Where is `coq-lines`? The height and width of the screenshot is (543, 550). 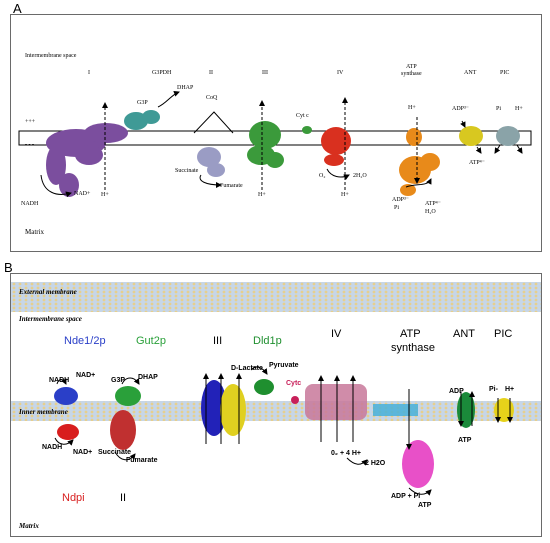 coq-lines is located at coordinates (213, 122).